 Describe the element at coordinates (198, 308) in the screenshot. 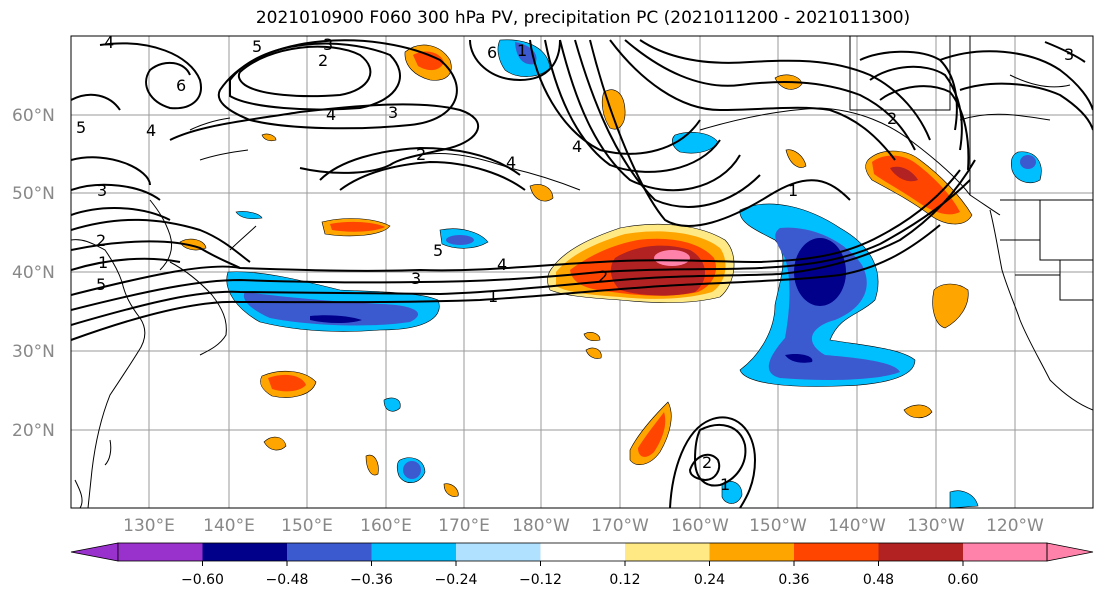

I see `coastline-japan` at that location.